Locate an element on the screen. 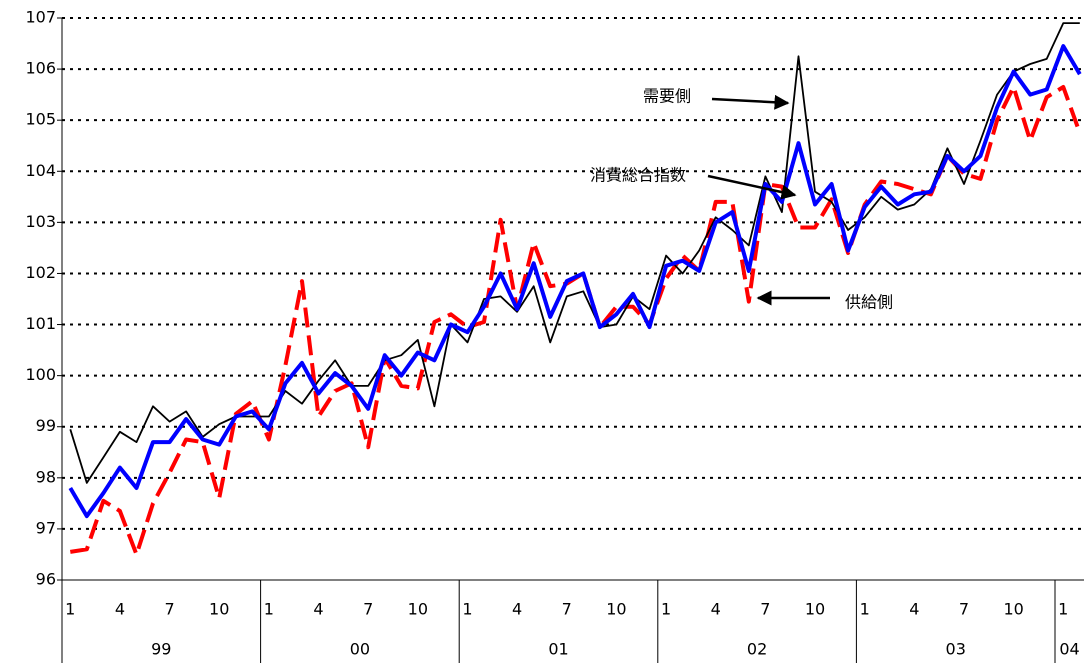 The width and height of the screenshot is (1084, 663). y-tick-label: 104 is located at coordinates (40, 170).